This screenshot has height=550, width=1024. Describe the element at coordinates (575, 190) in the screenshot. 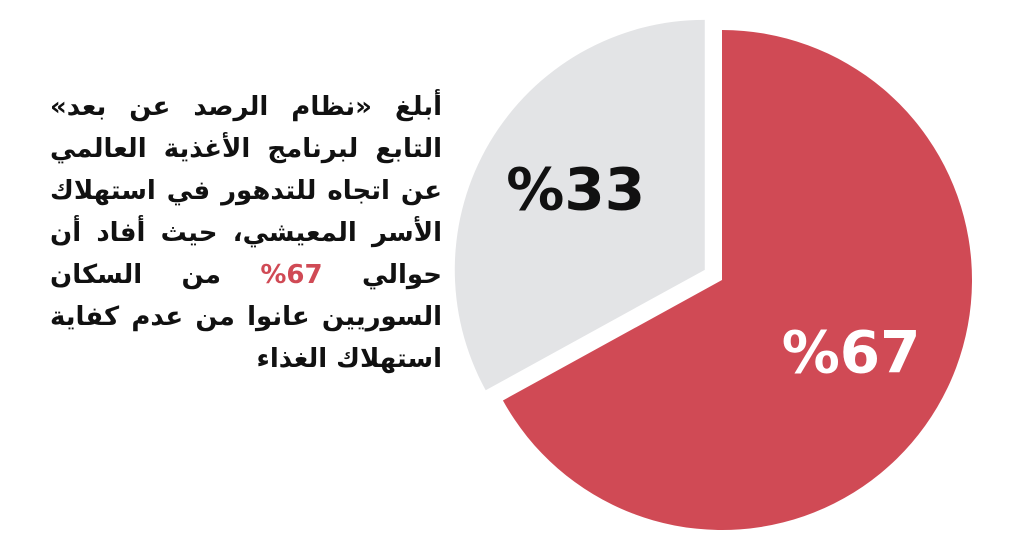

I see `pie-label: %33` at that location.